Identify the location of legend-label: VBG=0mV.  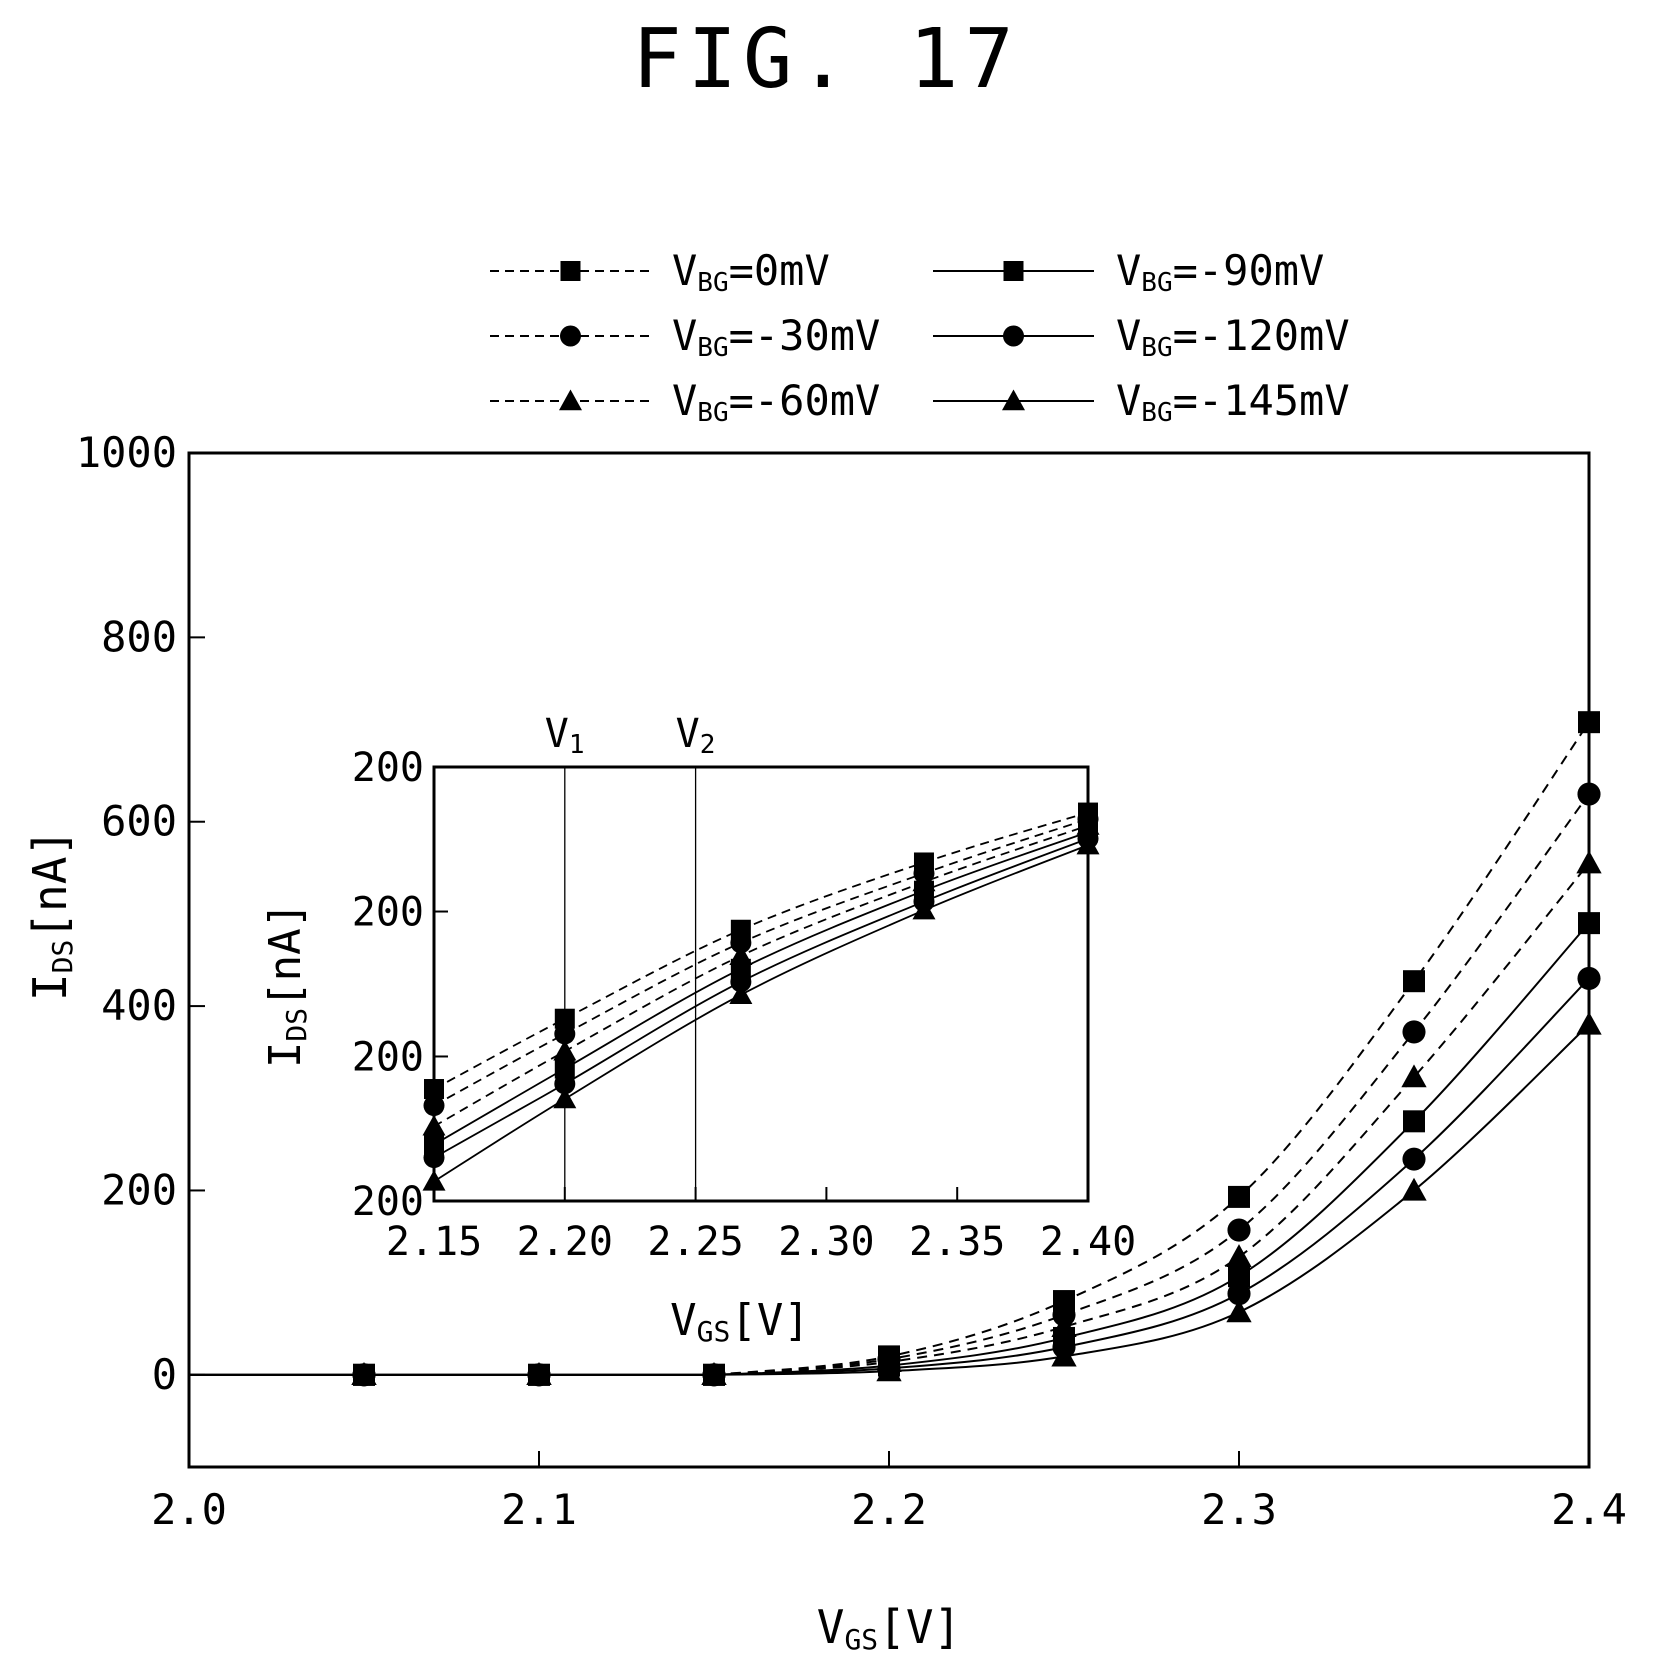
(751, 272).